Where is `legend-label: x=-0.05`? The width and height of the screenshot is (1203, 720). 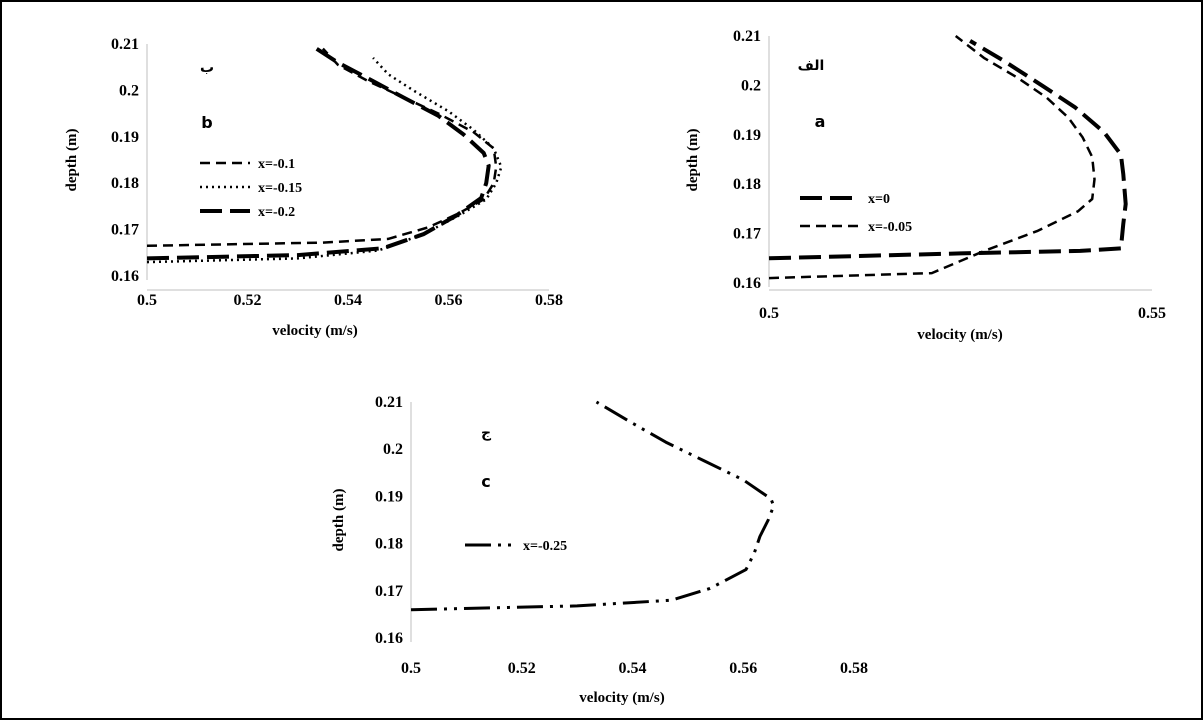 legend-label: x=-0.05 is located at coordinates (890, 227).